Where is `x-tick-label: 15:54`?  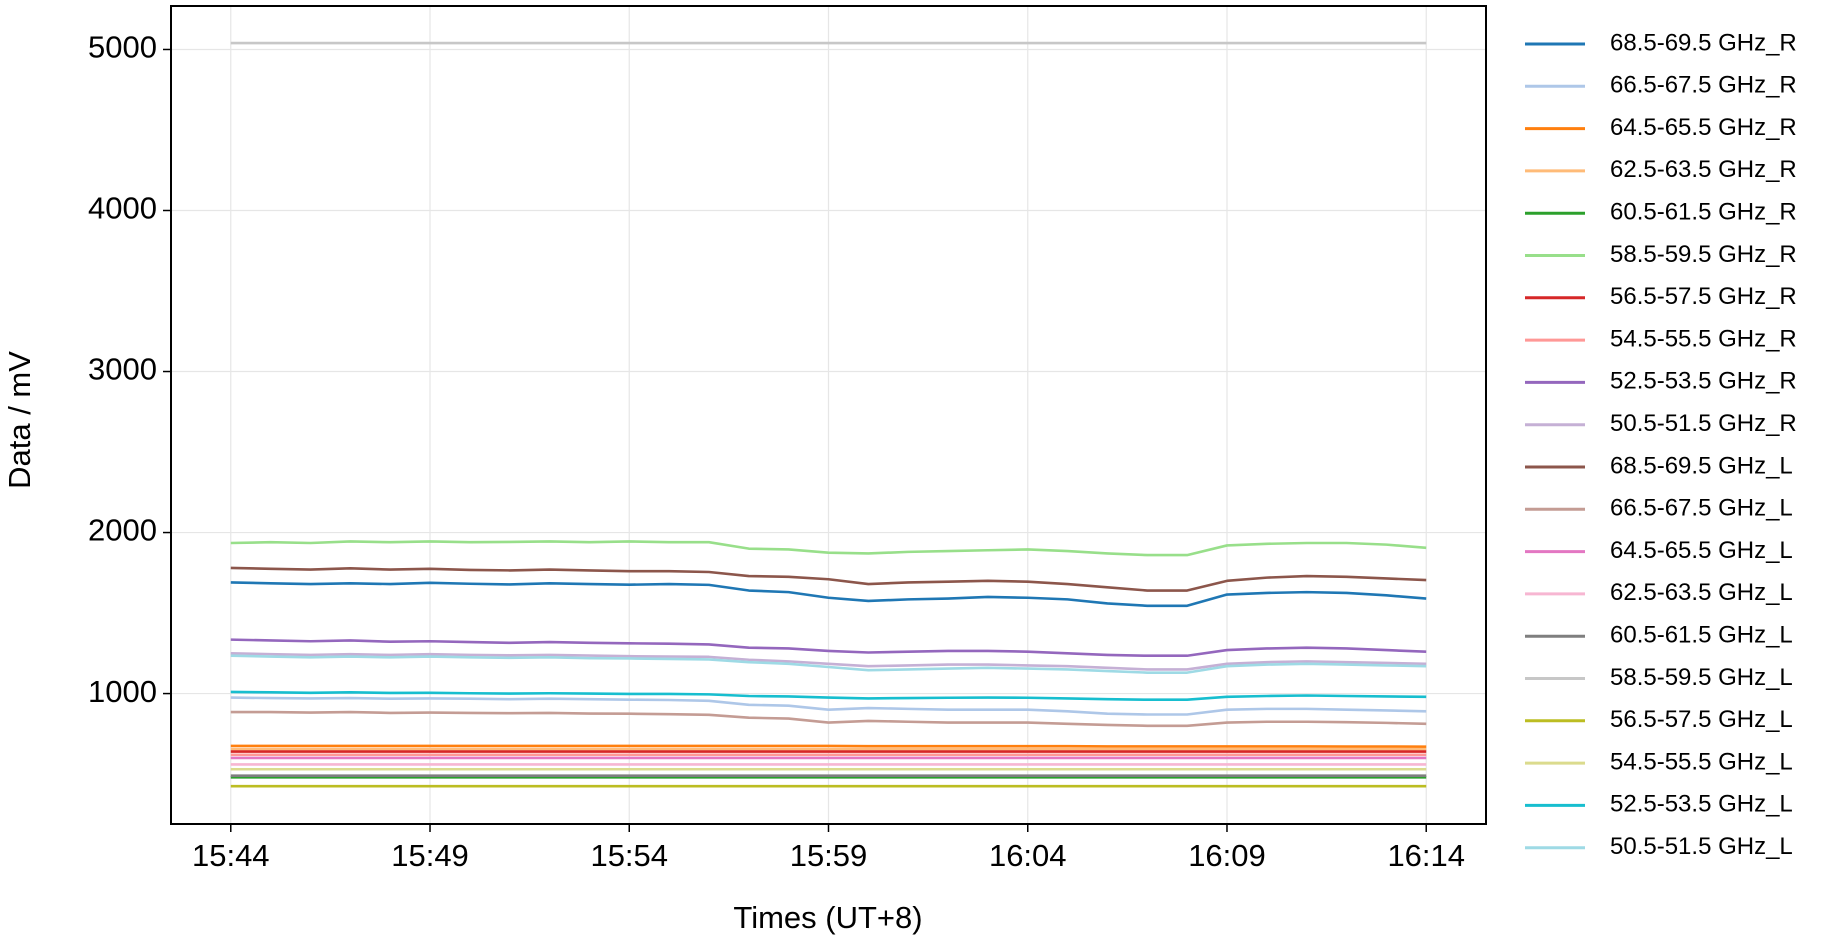 x-tick-label: 15:54 is located at coordinates (629, 855).